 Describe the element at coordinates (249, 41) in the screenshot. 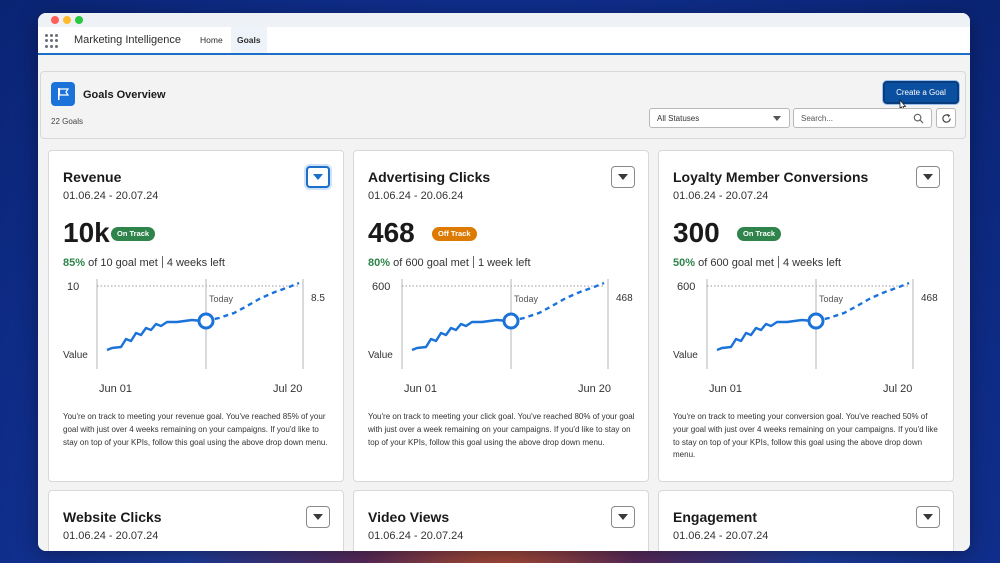

I see `tab-goals: Goals` at that location.